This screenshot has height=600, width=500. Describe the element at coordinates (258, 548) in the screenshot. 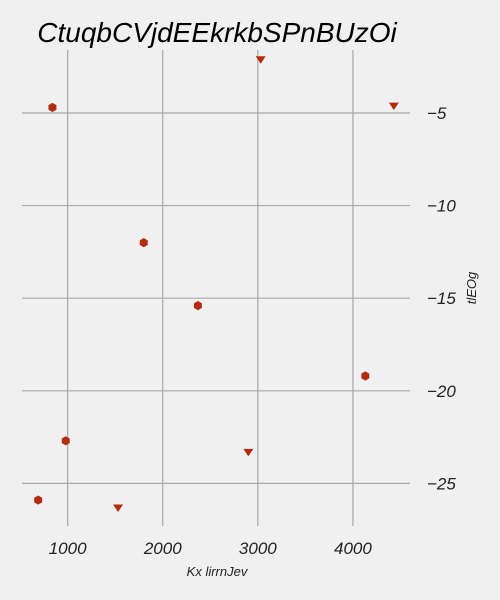

I see `x-tick-label: 3000` at that location.